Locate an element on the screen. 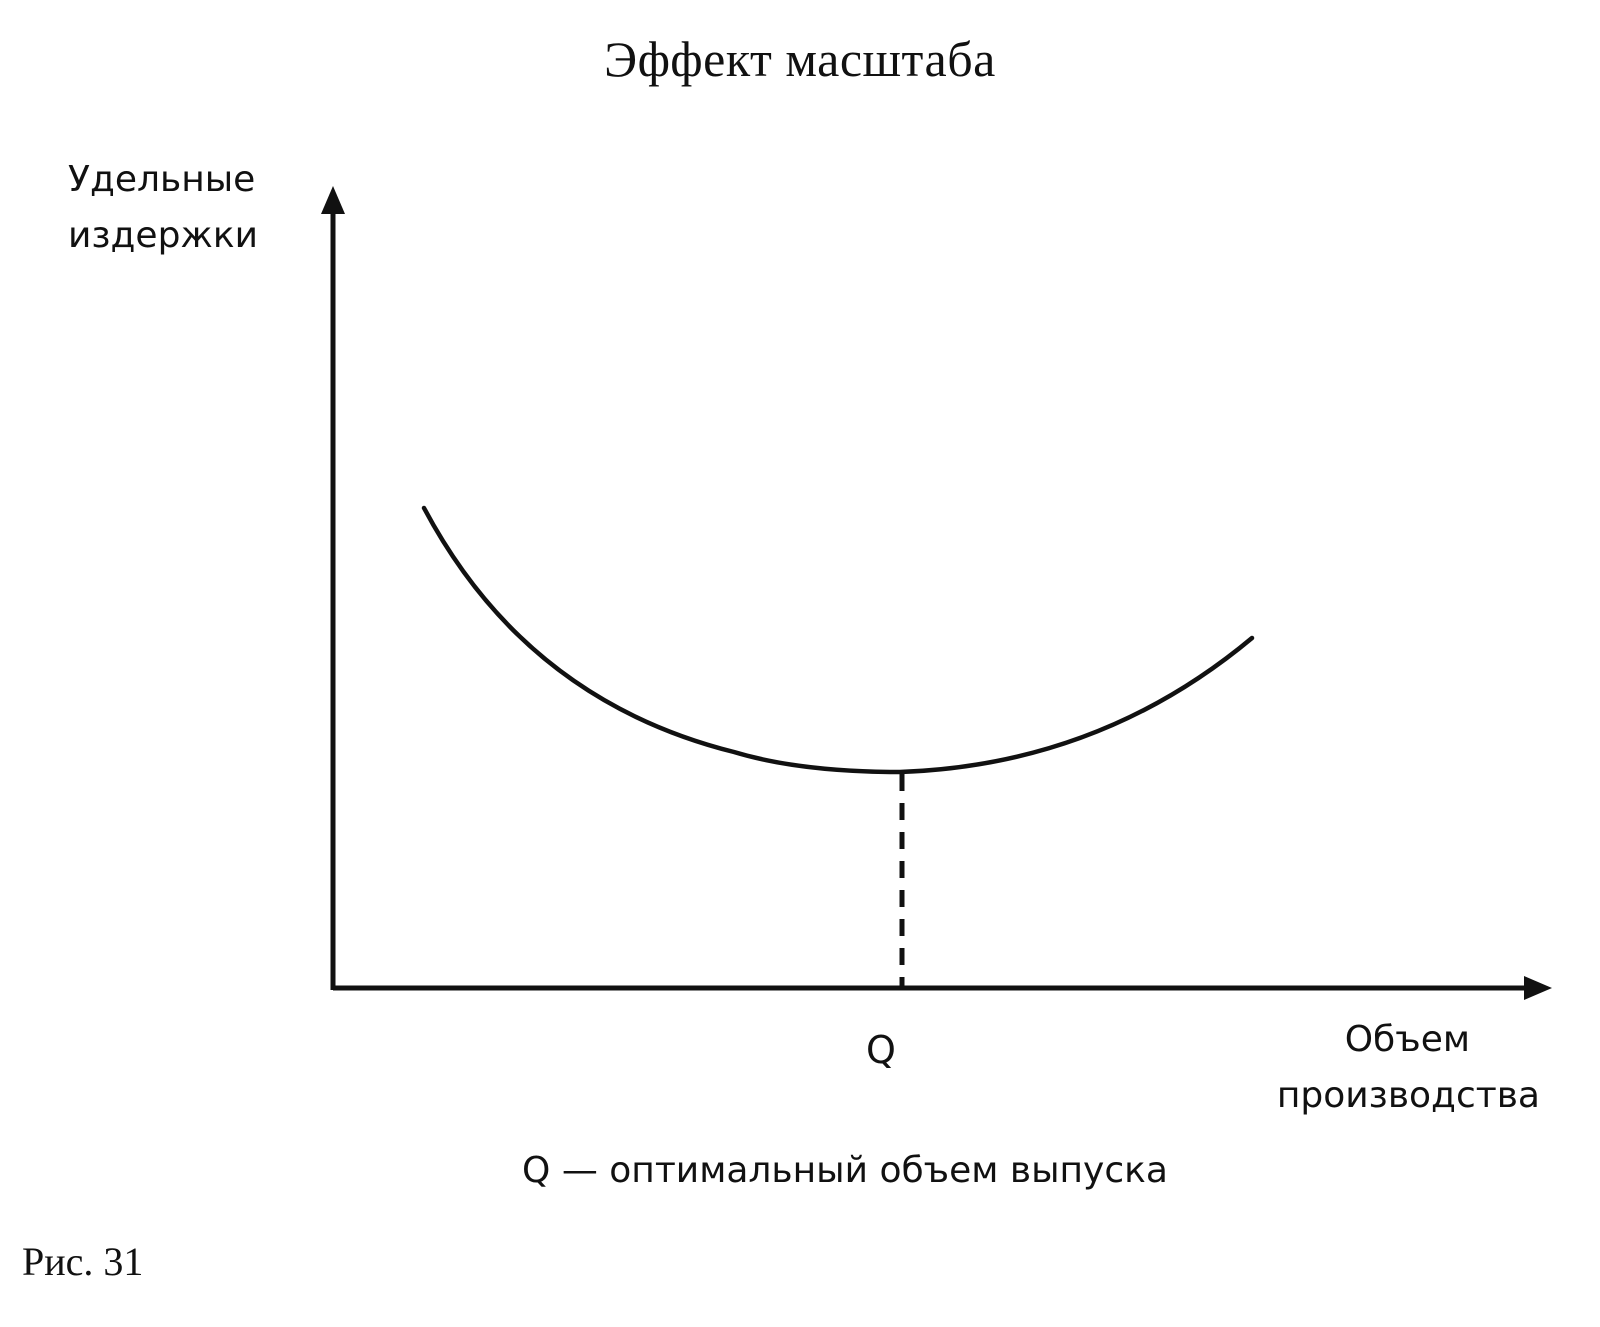 Image resolution: width=1600 pixels, height=1327 pixels. y-axis-arrow-icon is located at coordinates (333, 200).